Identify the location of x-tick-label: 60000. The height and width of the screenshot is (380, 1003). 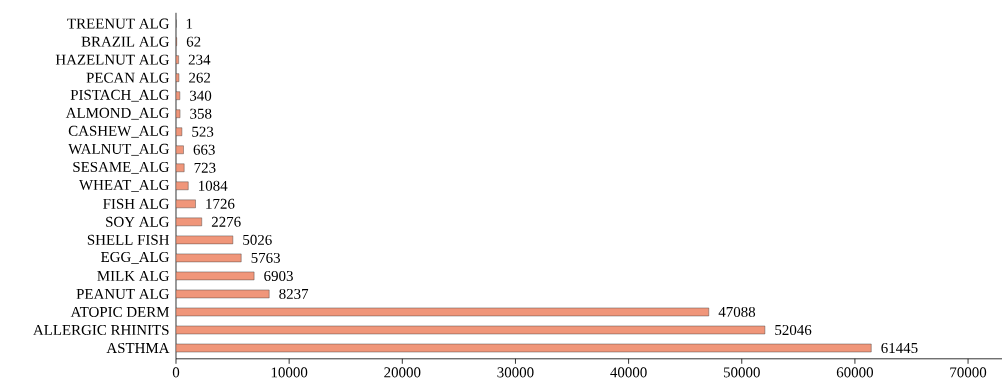
(855, 372).